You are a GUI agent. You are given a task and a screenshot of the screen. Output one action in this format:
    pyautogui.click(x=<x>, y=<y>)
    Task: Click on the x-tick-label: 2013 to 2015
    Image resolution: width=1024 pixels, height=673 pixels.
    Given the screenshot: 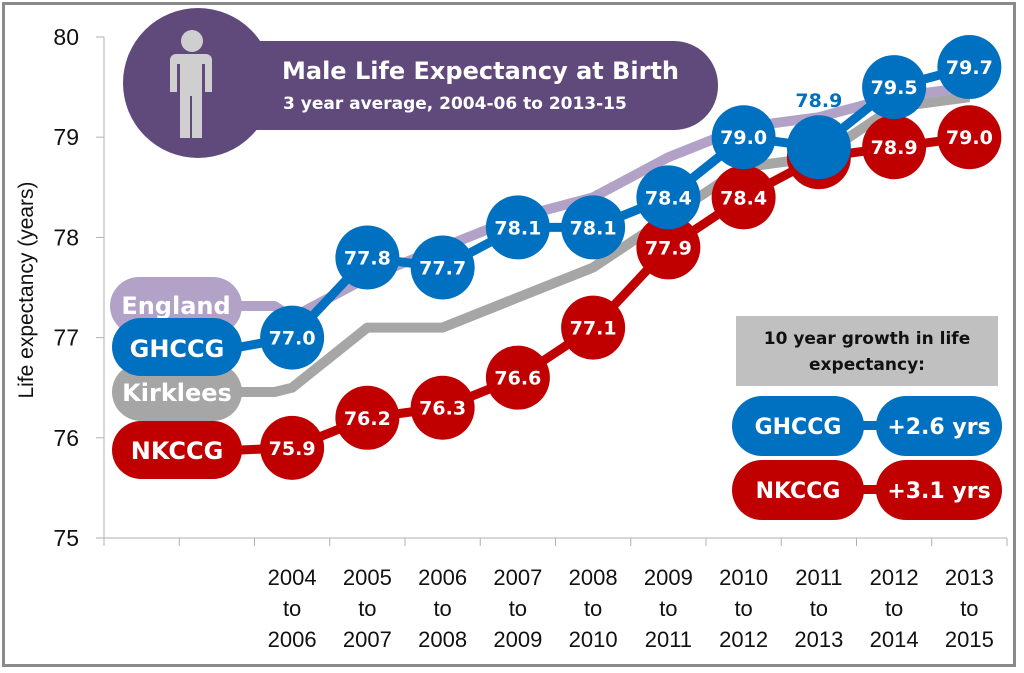 What is the action you would take?
    pyautogui.click(x=969, y=608)
    